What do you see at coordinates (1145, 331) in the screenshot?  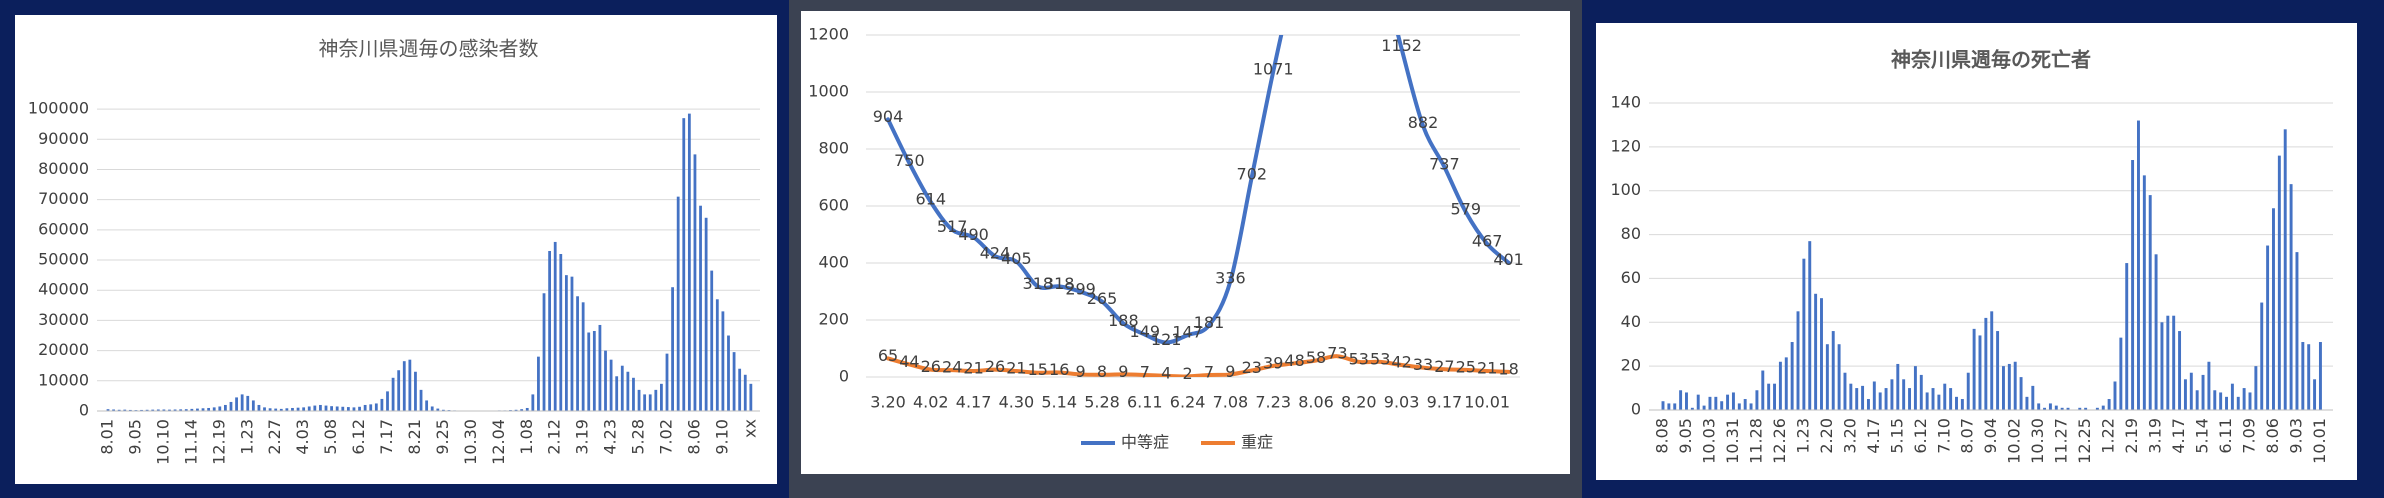 I see `data-label: 149` at bounding box center [1145, 331].